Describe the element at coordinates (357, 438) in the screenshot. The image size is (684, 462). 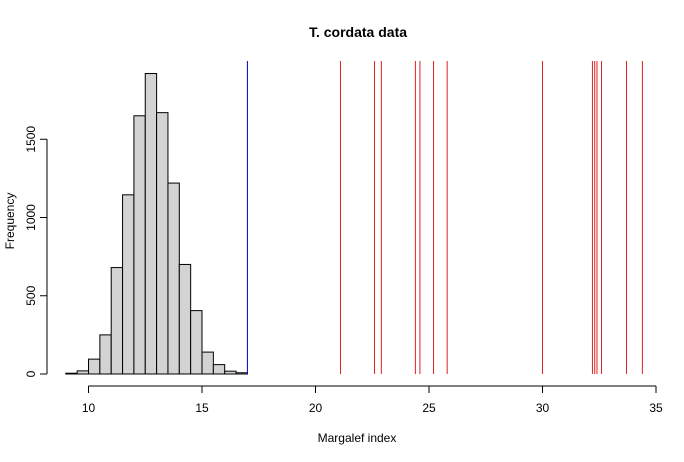
I see `x-axis-label: Margalef index` at that location.